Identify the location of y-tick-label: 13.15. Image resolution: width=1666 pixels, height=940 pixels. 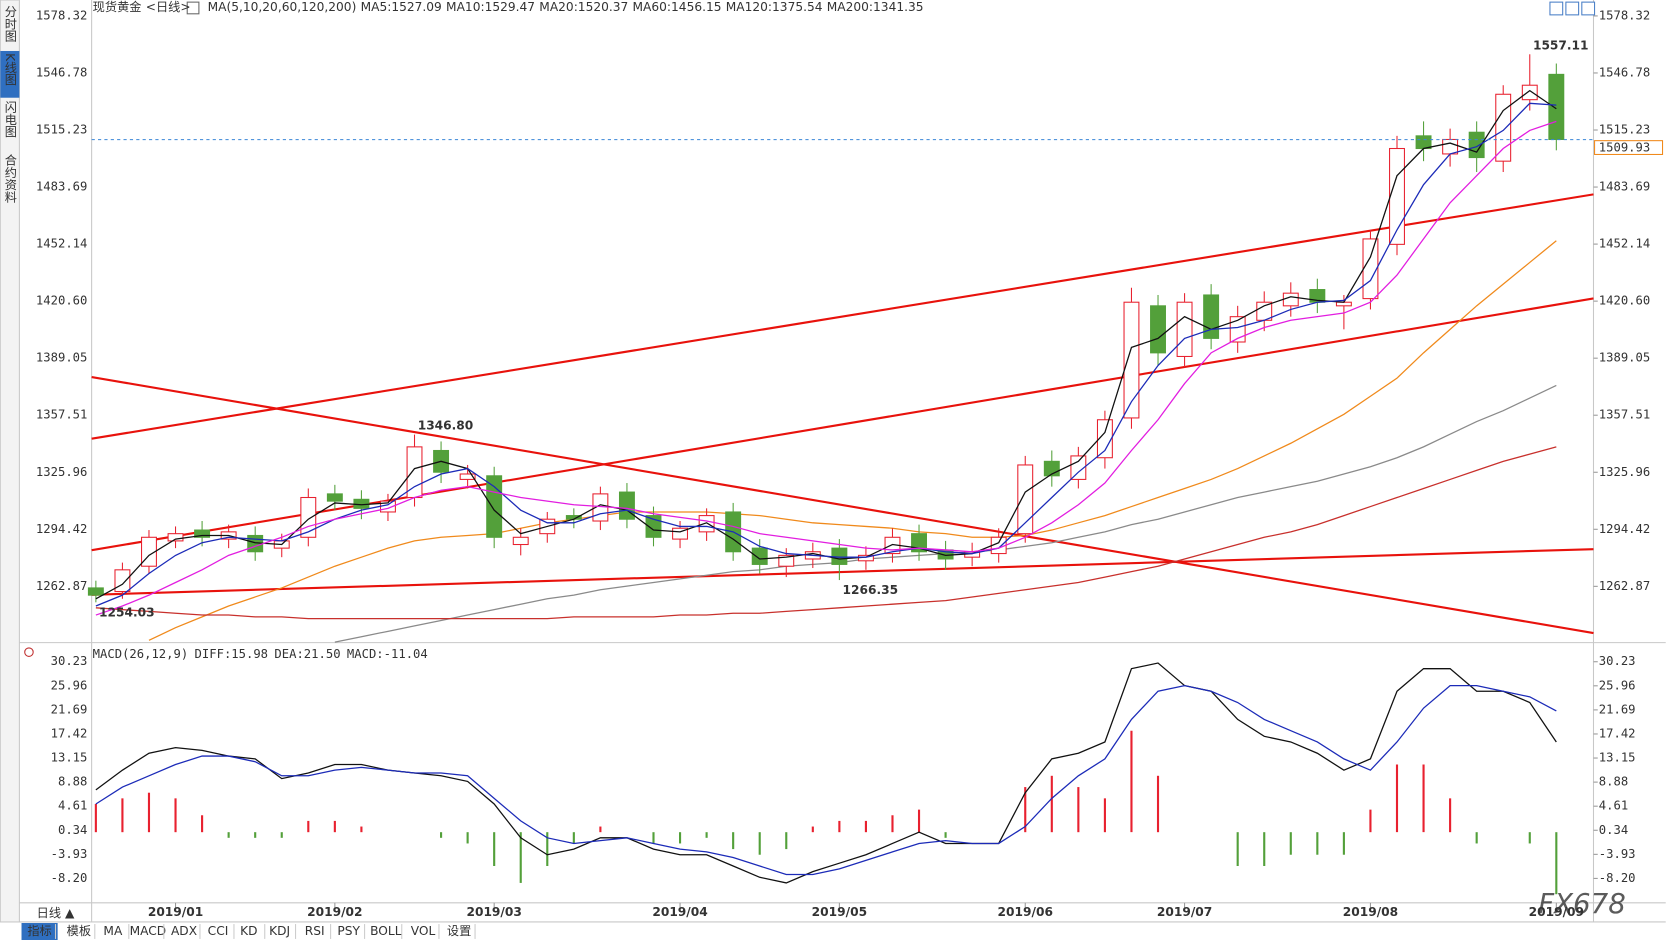
(1617, 758).